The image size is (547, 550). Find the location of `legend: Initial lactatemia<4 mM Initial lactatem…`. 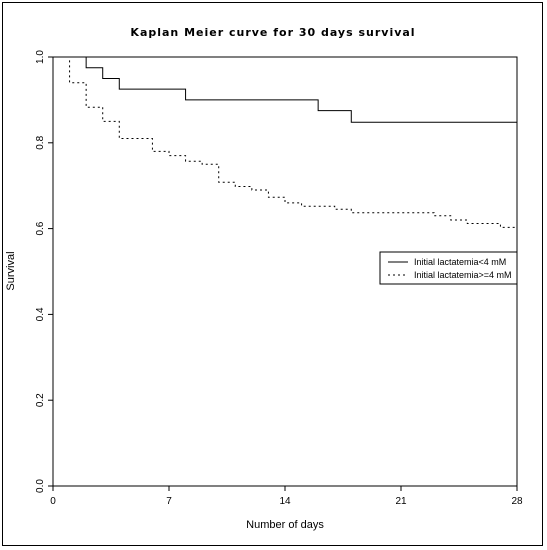

legend: Initial lactatemia<4 mM Initial lactatem… is located at coordinates (448, 268).